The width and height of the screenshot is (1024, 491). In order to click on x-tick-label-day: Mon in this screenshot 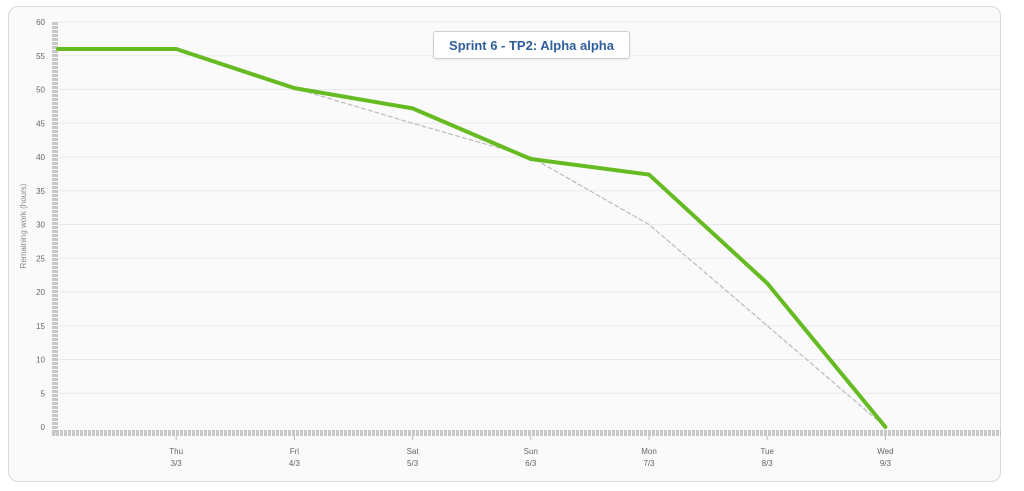, I will do `click(649, 451)`.